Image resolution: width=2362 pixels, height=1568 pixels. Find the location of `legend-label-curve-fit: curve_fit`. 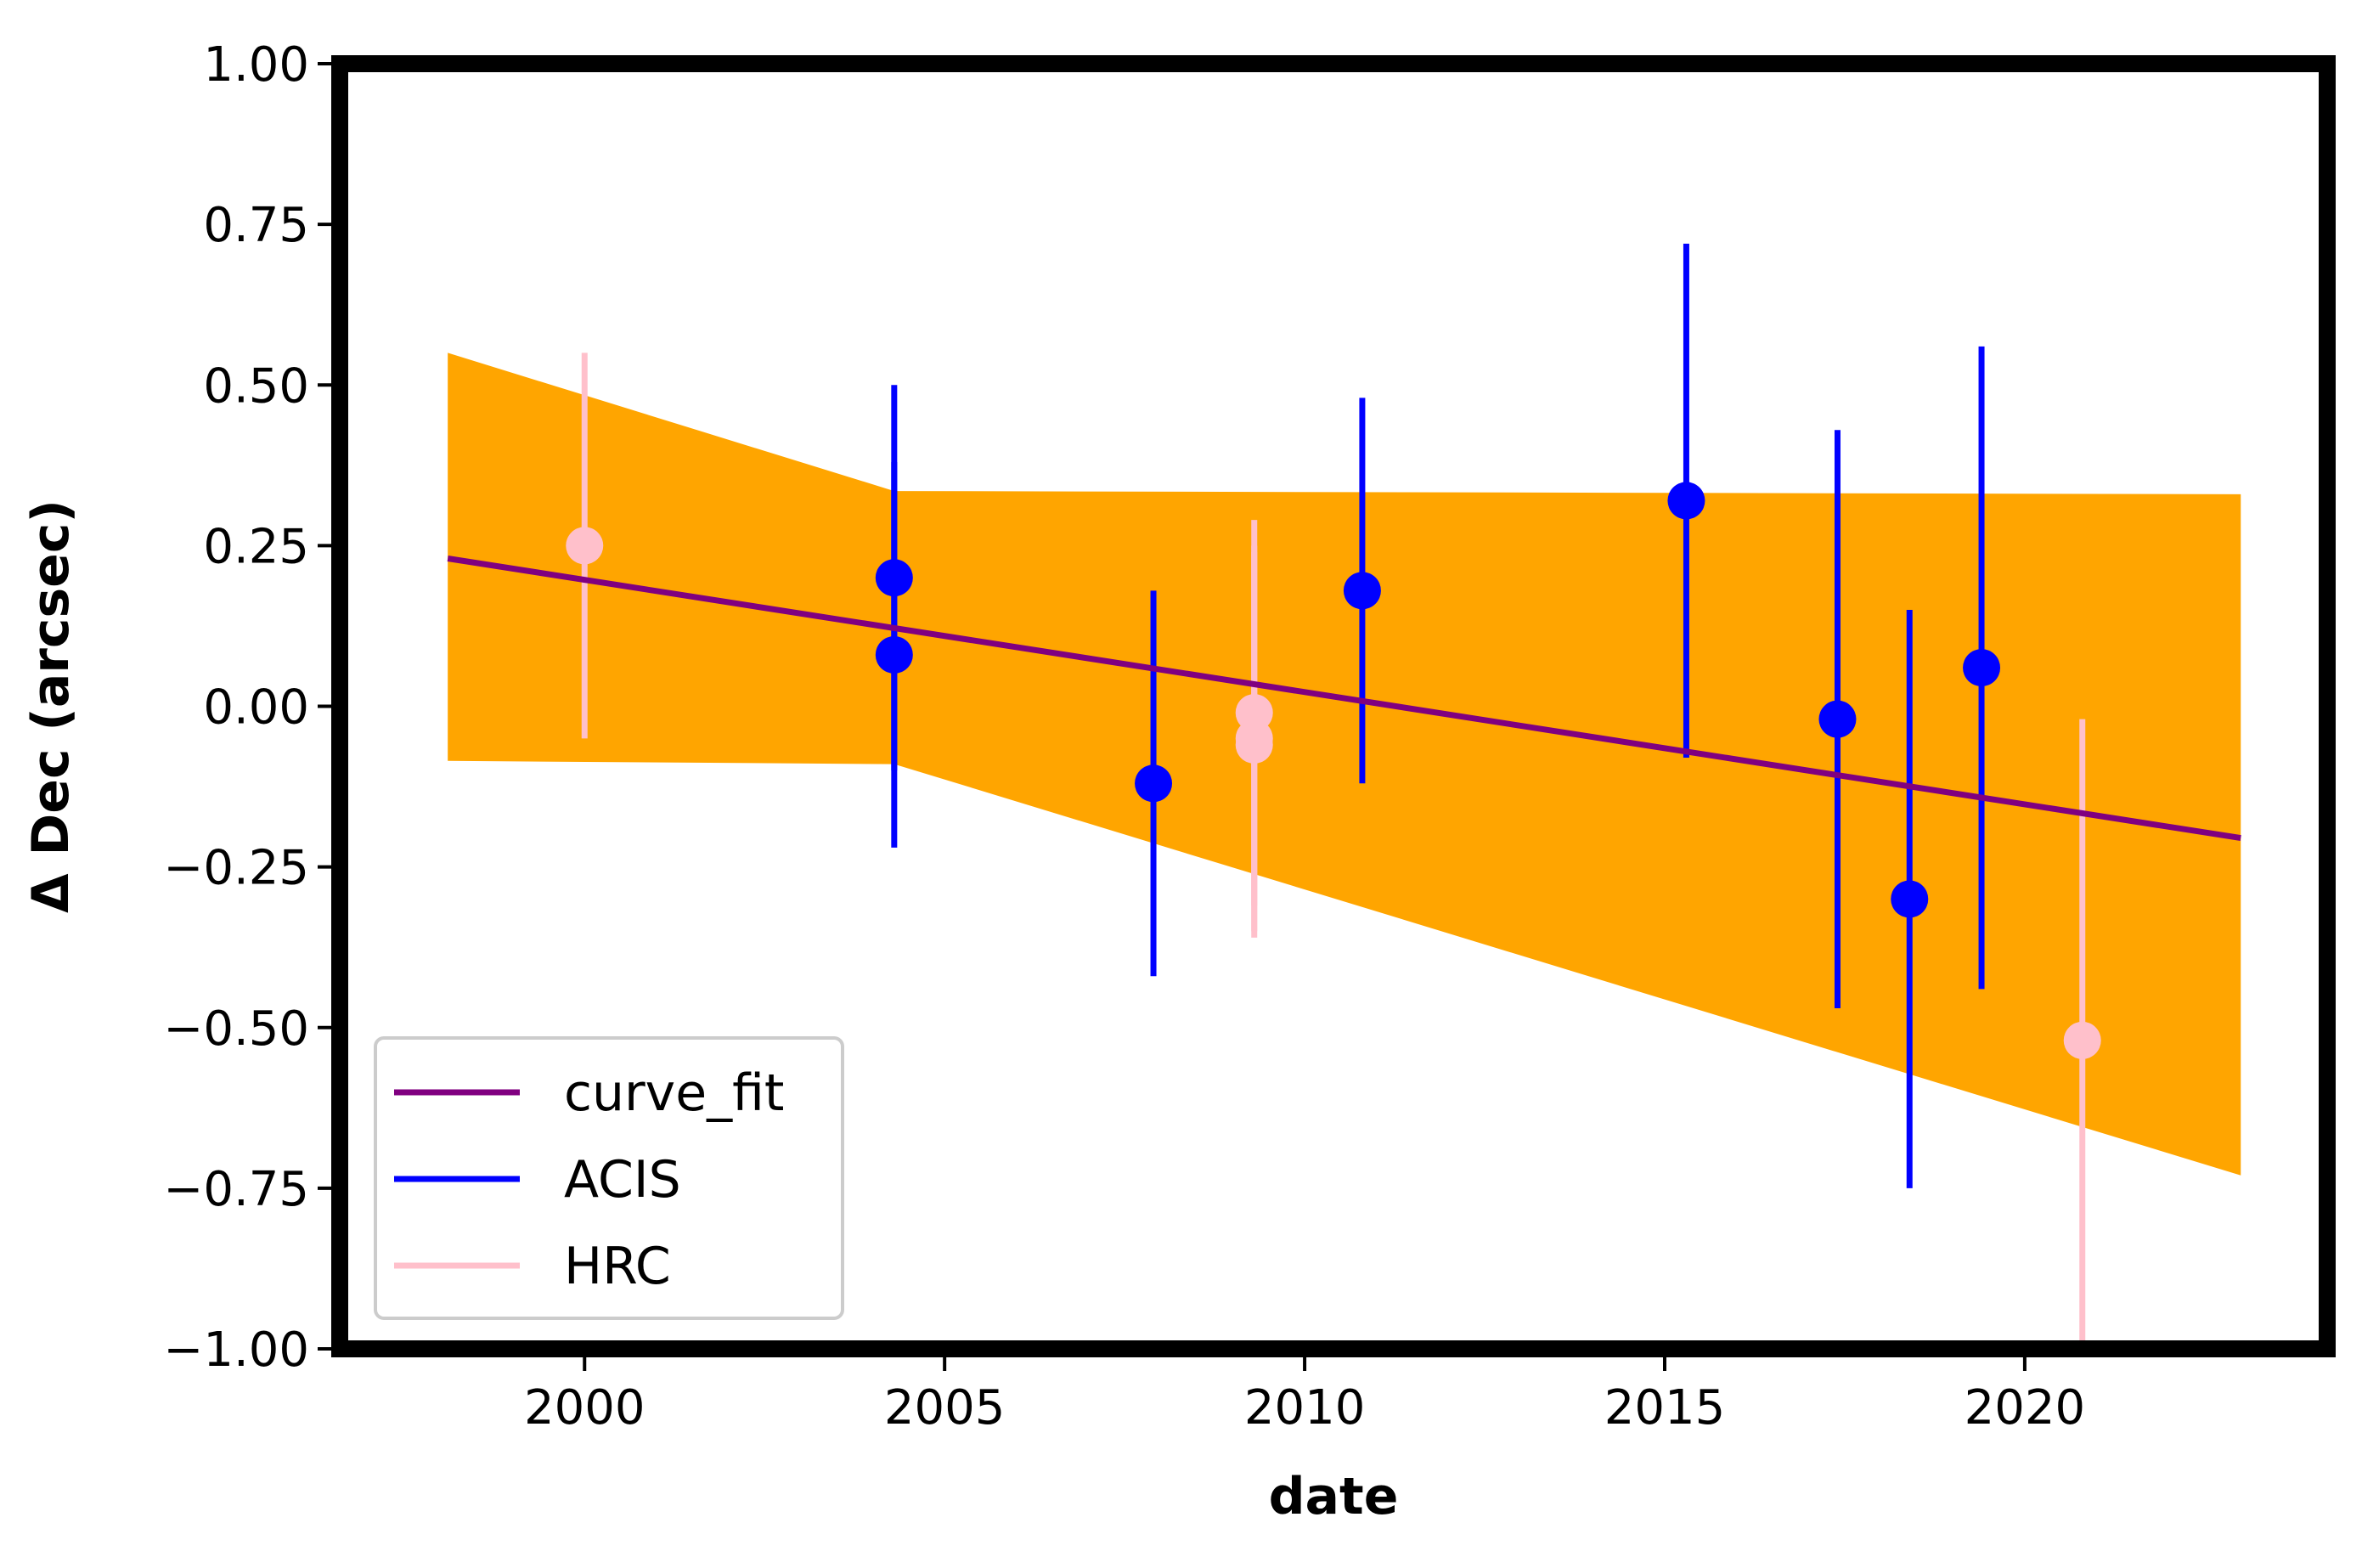

legend-label-curve-fit: curve_fit is located at coordinates (674, 1093).